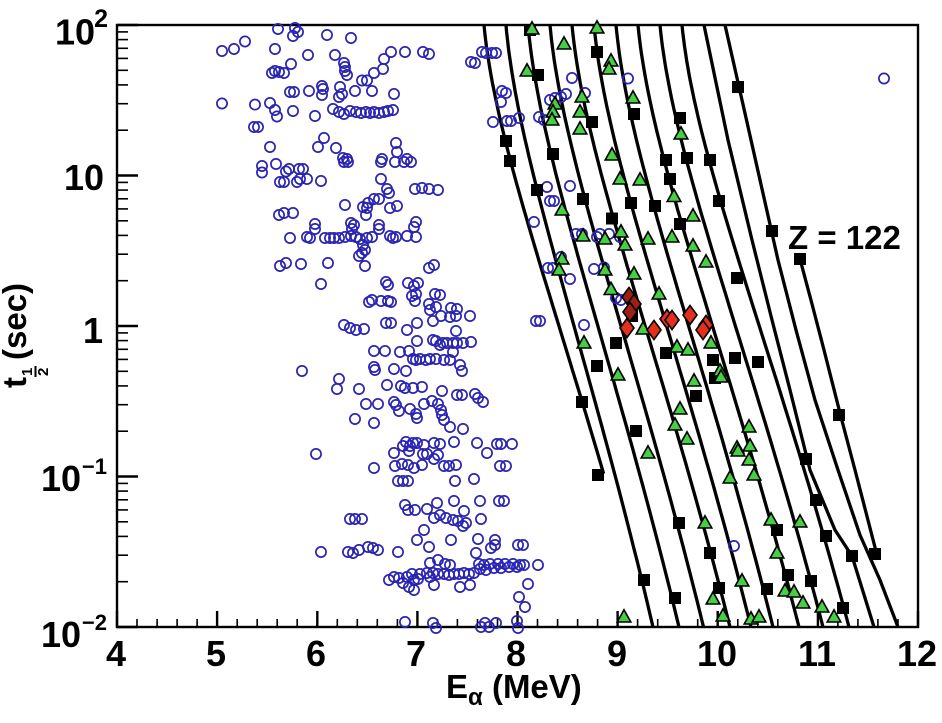  Describe the element at coordinates (516, 653) in the screenshot. I see `svg-text: 8` at that location.